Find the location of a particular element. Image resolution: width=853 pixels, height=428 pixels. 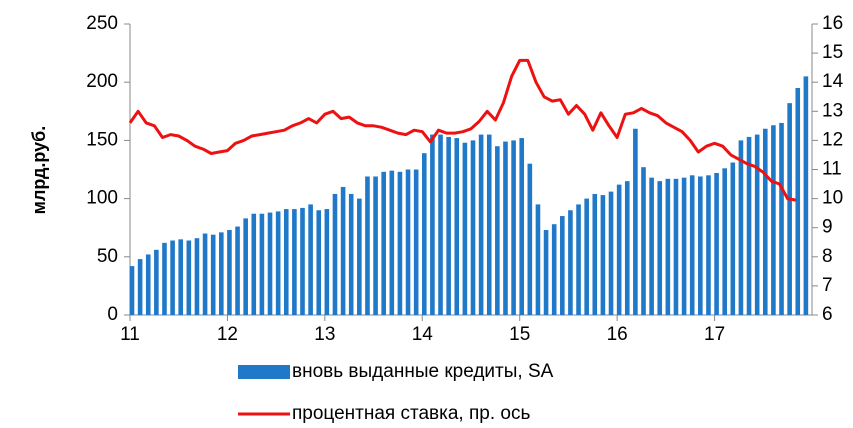

y-tick-label: 150 is located at coordinates (102, 139).